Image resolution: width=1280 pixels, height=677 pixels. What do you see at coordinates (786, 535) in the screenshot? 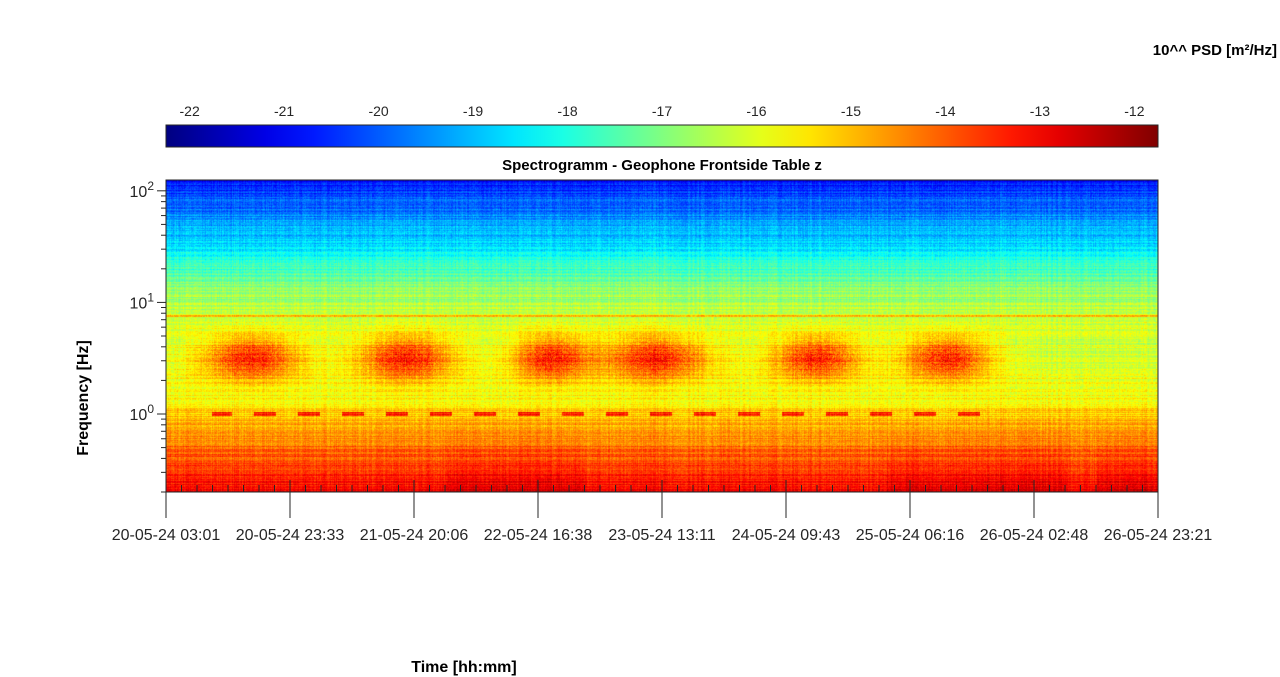
I see `x-tick-label: 24-05-24 09:43` at bounding box center [786, 535].